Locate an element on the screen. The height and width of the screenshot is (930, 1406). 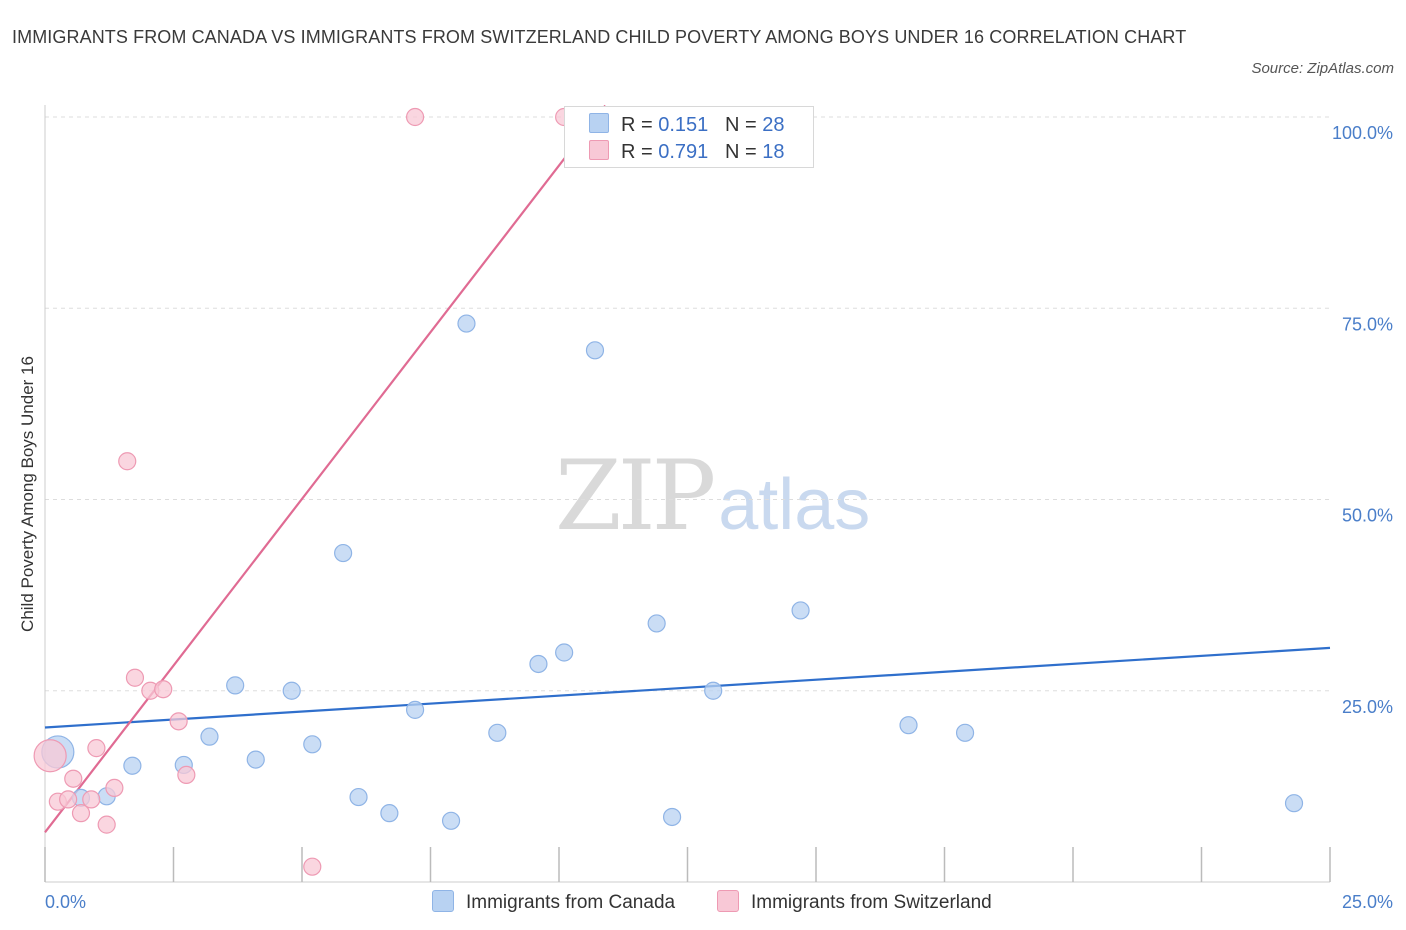
y-tick-label: 50.0% is located at coordinates (1367, 516).